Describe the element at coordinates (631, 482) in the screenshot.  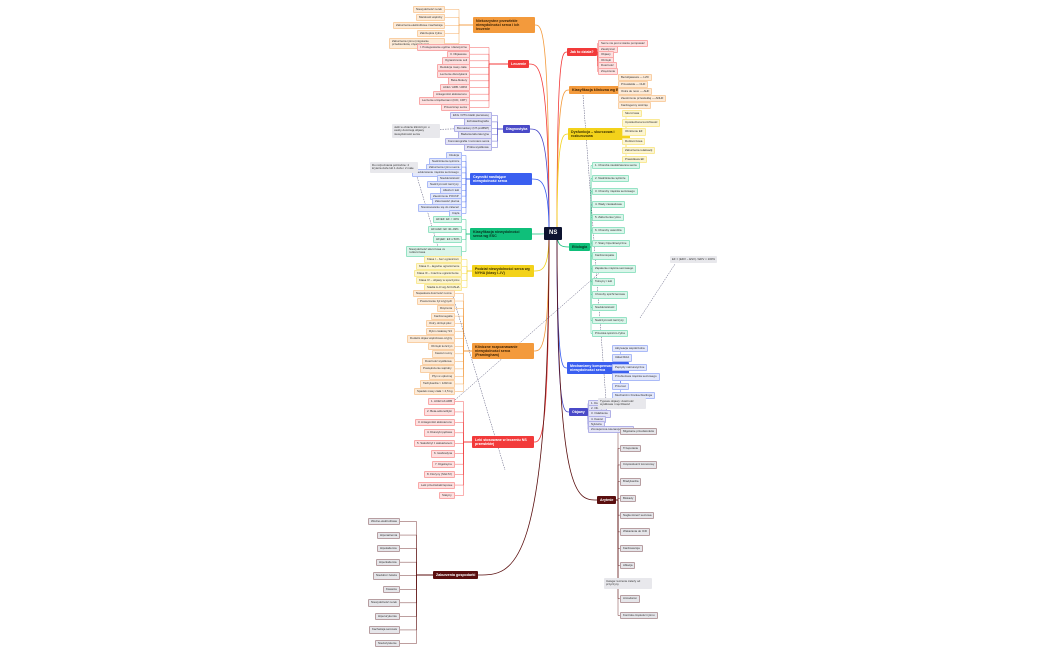
I see `child-node: Bradykardia` at that location.